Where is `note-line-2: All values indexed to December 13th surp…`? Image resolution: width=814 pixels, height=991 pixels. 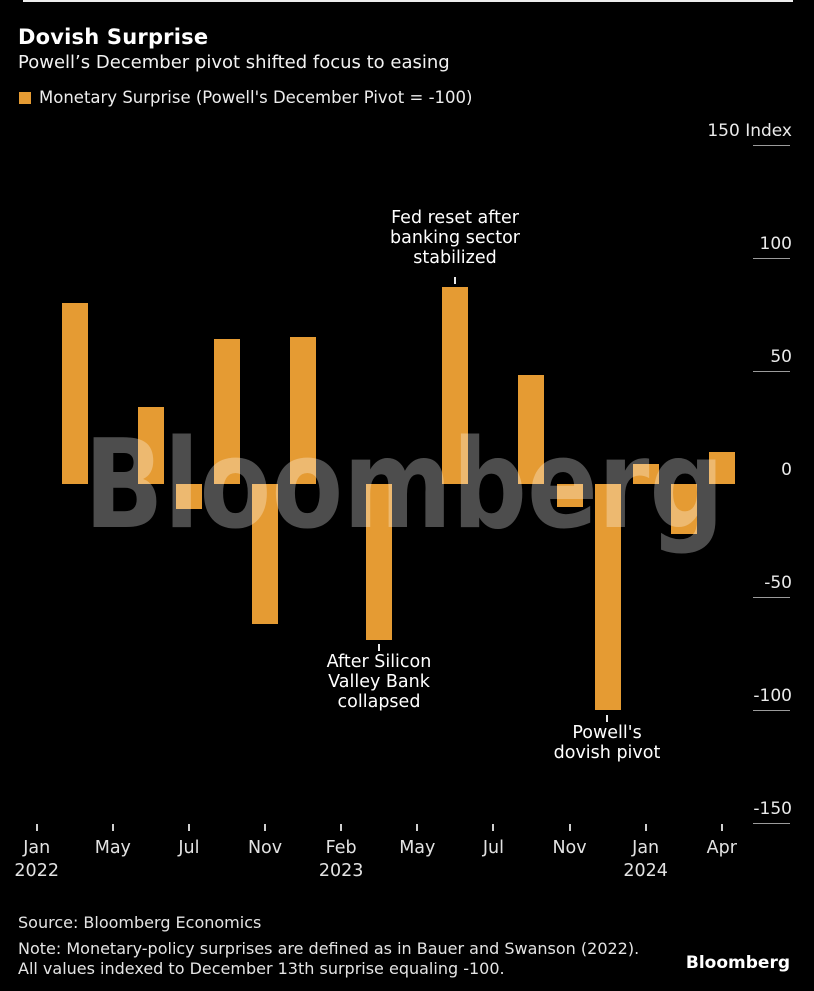
note-line-2: All values indexed to December 13th surp… is located at coordinates (261, 968).